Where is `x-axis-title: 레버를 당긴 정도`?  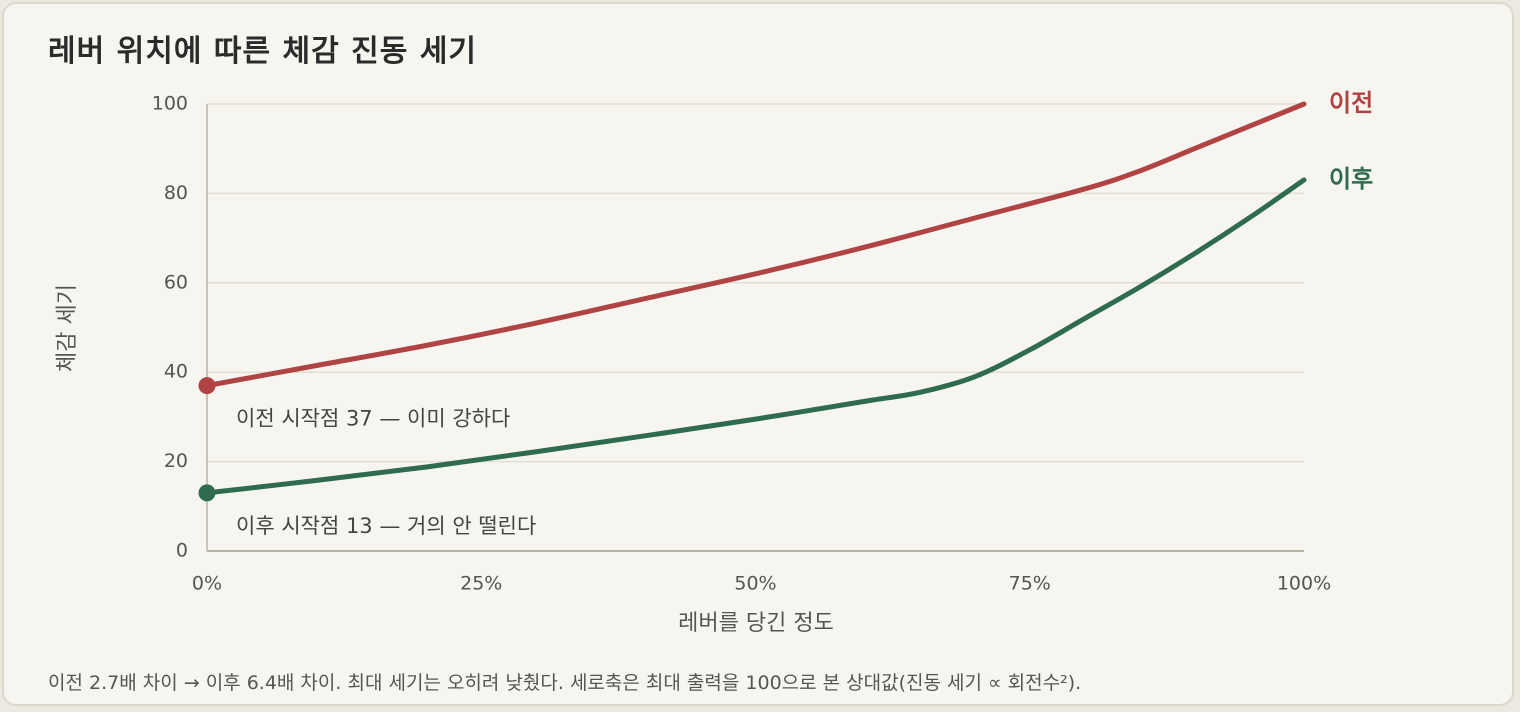
x-axis-title: 레버를 당긴 정도 is located at coordinates (756, 623).